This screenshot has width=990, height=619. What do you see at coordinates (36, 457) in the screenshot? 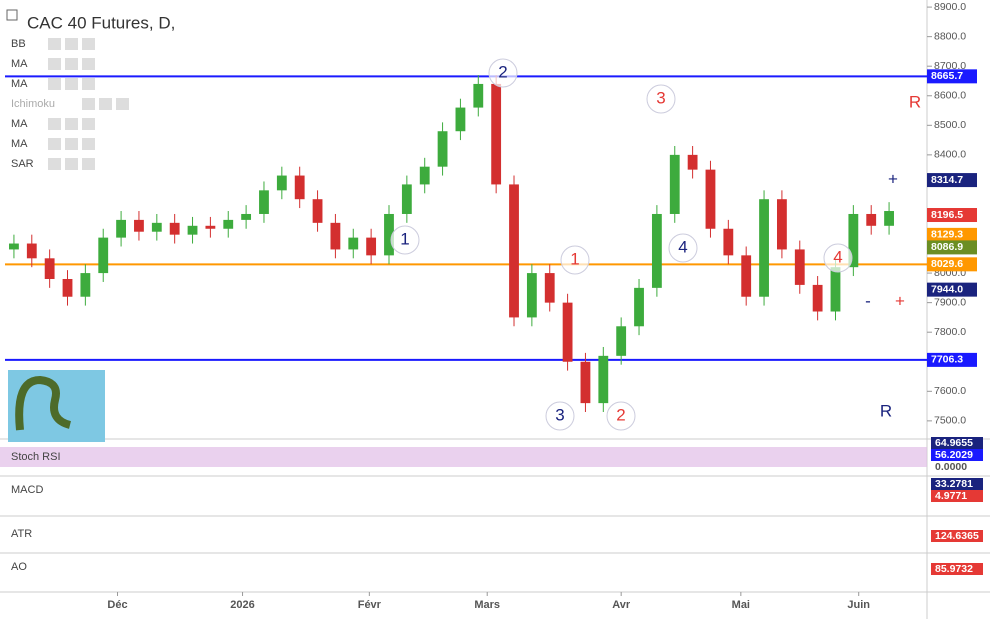
I see `panel-name: Stoch RSI` at bounding box center [36, 457].